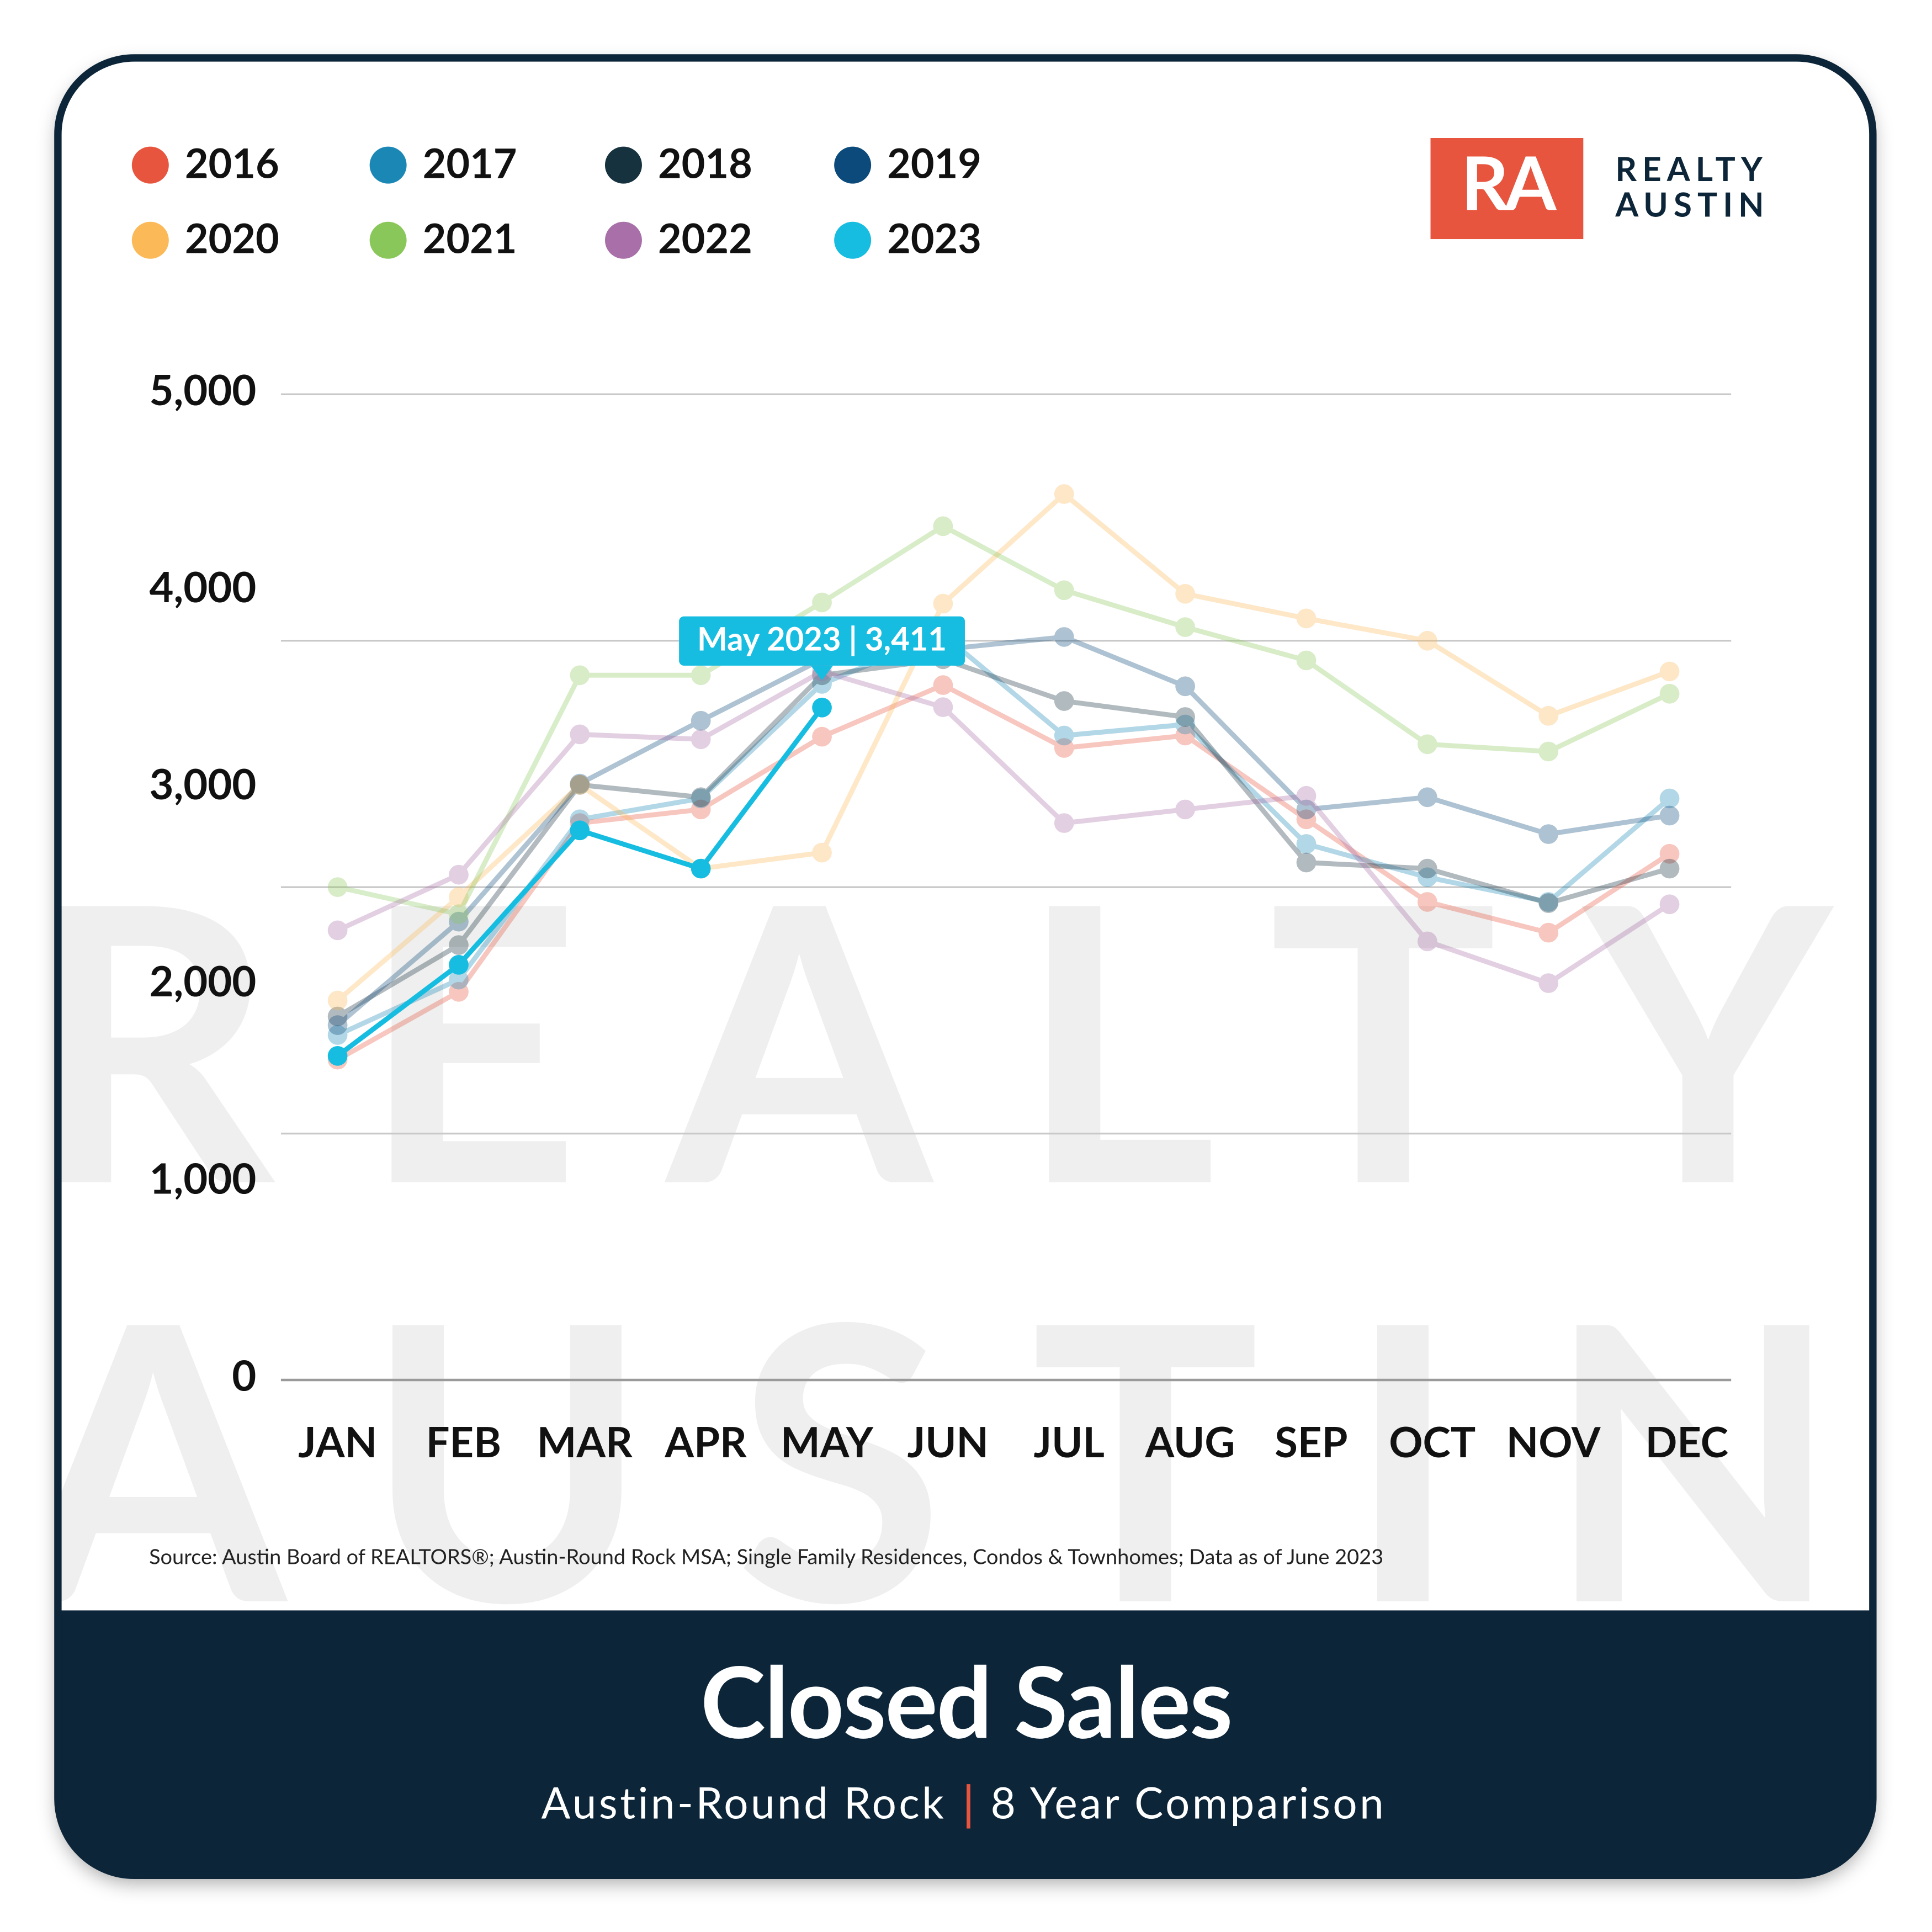 The width and height of the screenshot is (1932, 1932). I want to click on annotation-box, so click(822, 641).